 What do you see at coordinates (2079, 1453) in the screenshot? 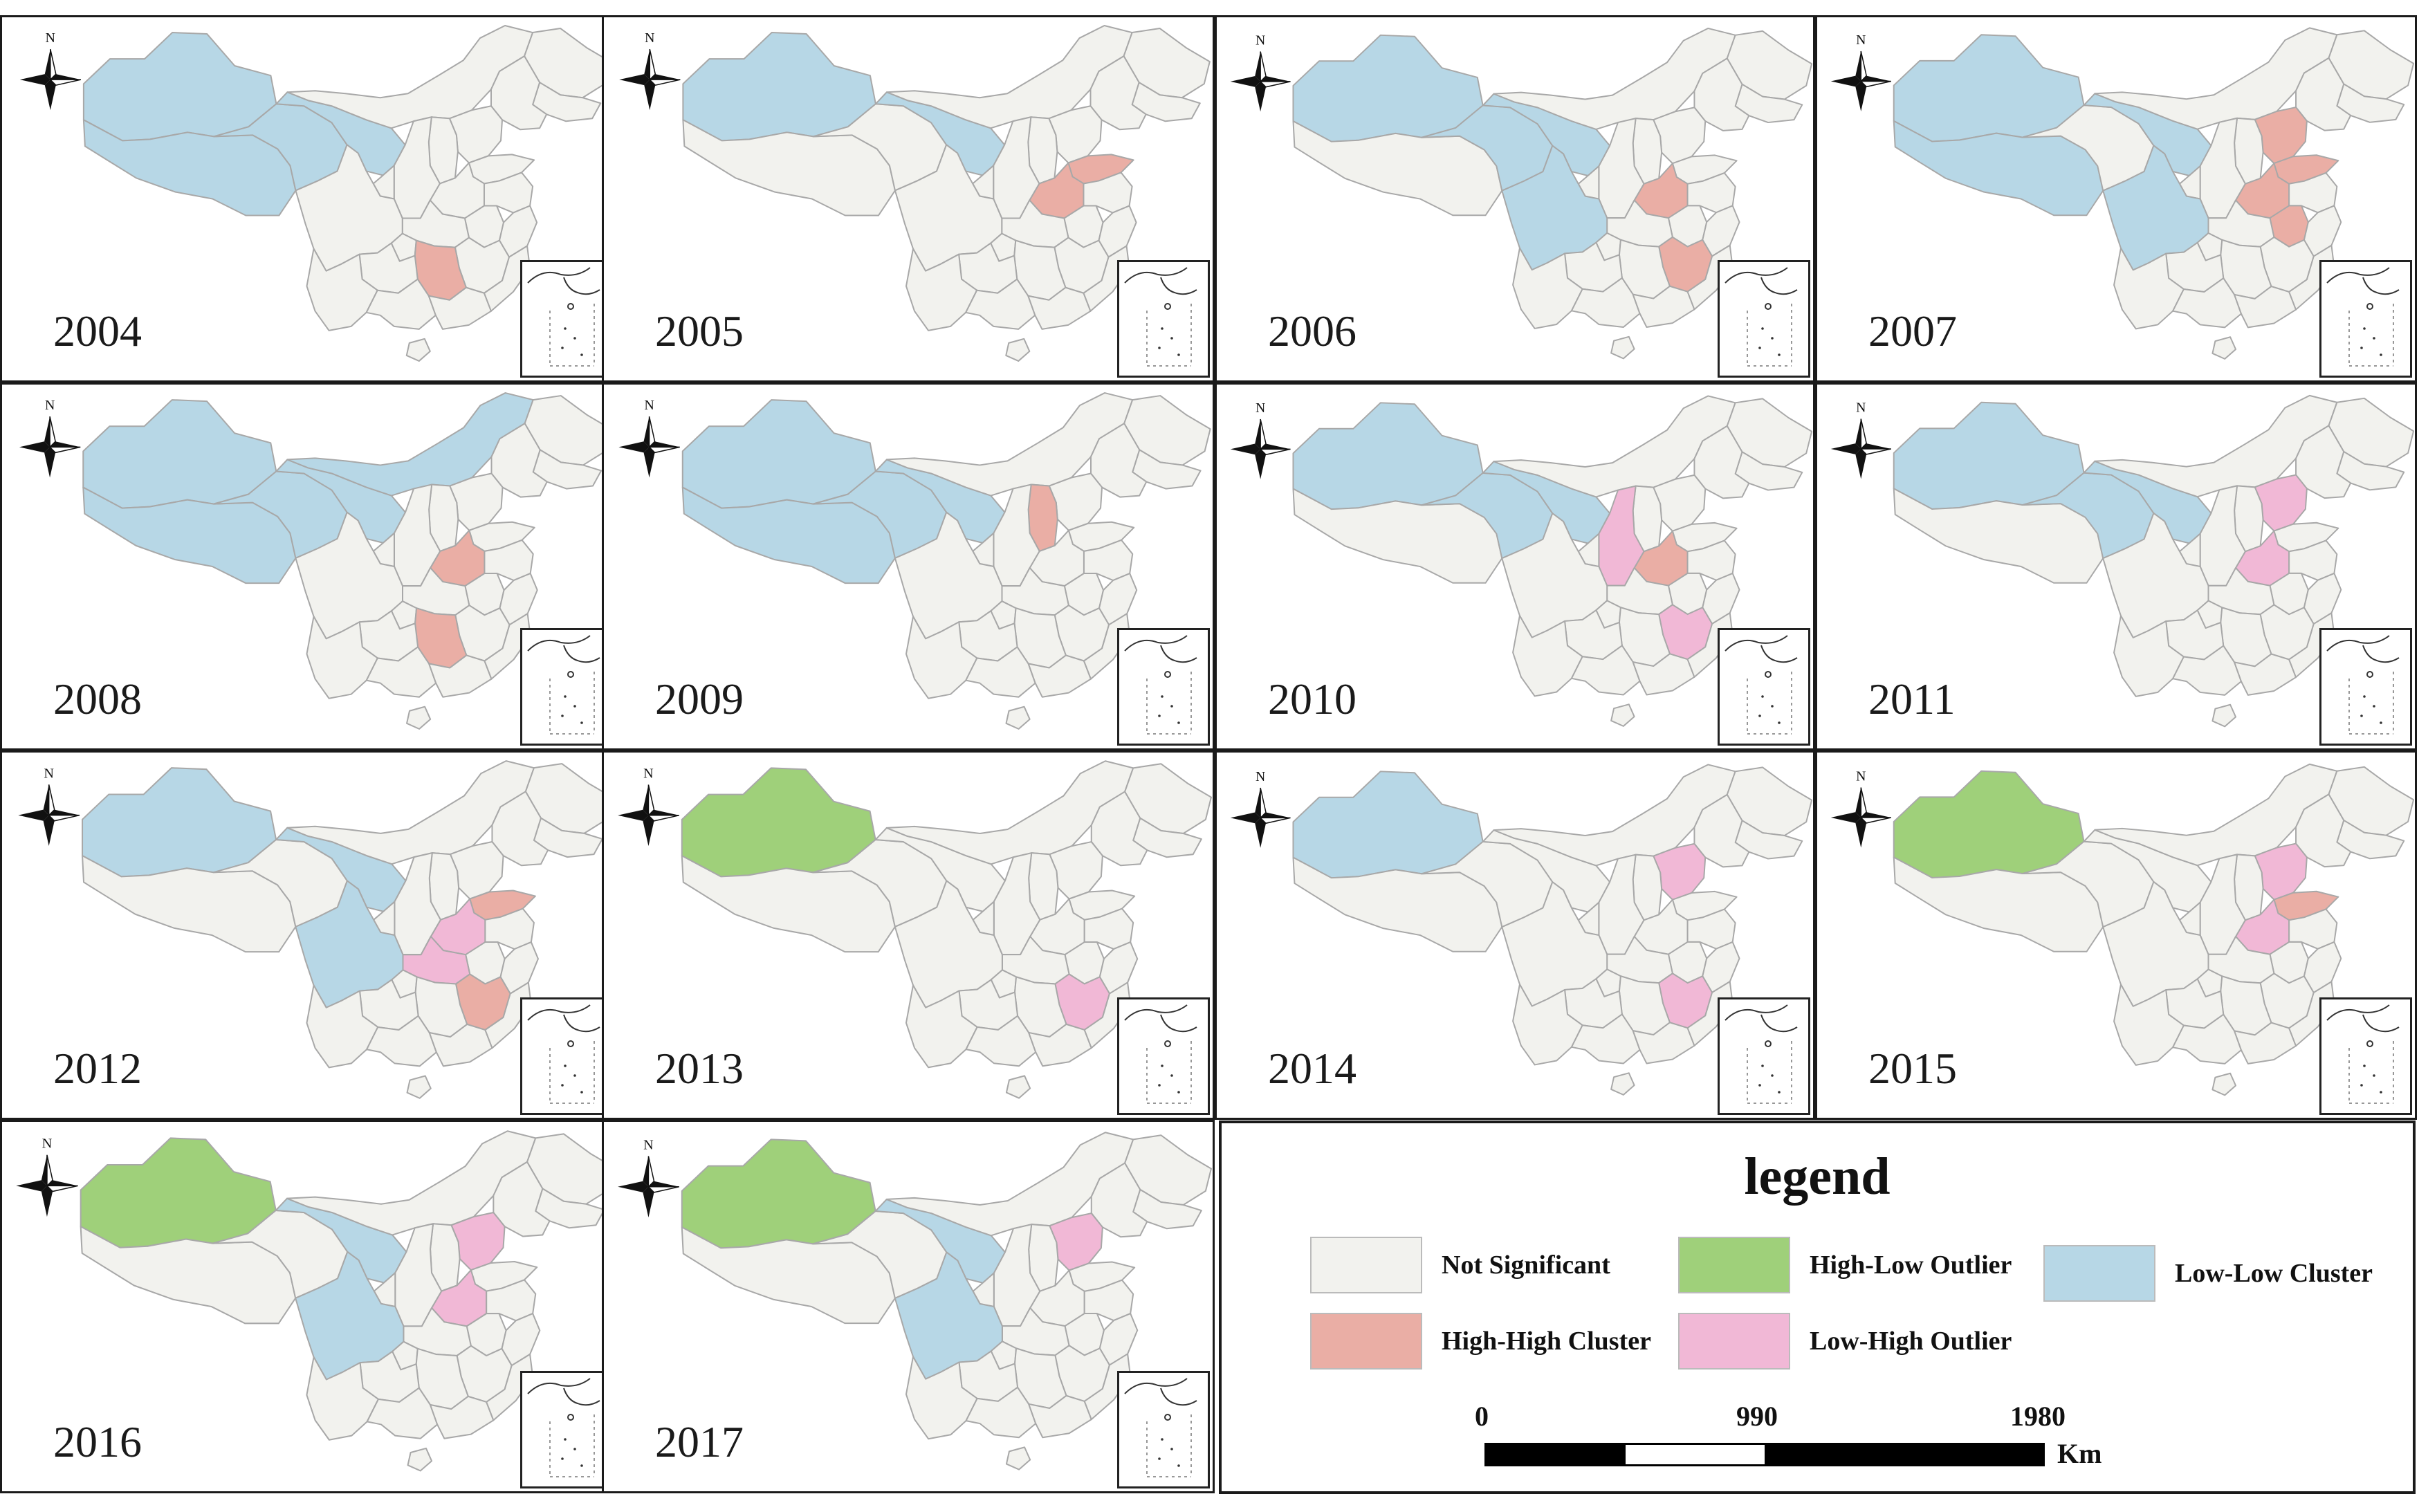
I see `scale-unit: Km` at bounding box center [2079, 1453].